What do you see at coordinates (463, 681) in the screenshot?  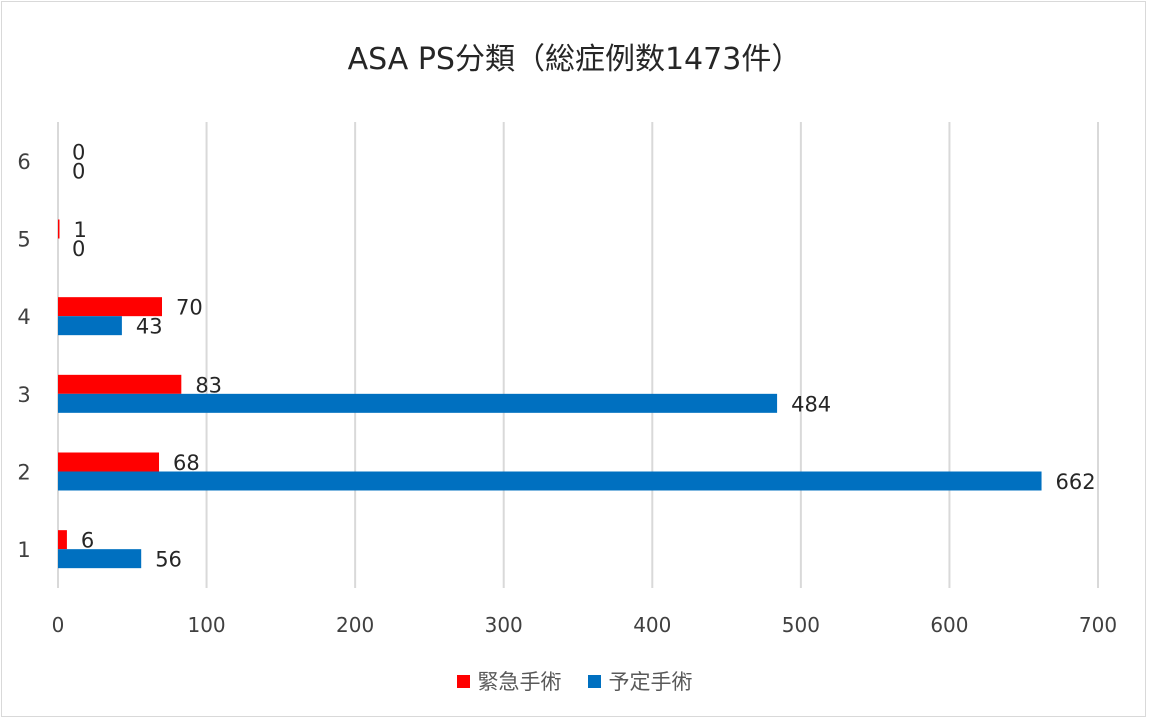 I see `legend-swatch-emergency` at bounding box center [463, 681].